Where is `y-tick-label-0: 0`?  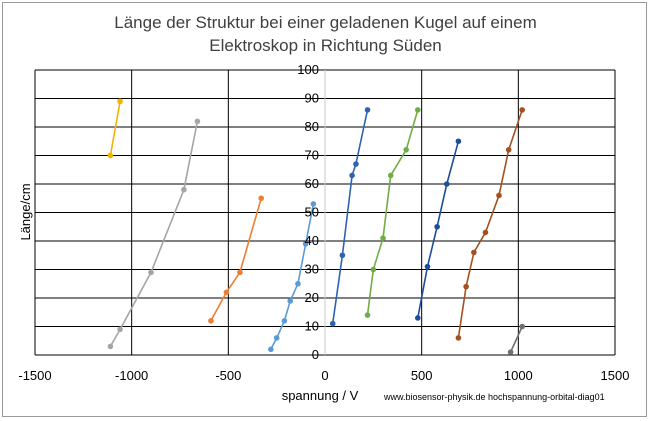
y-tick-label-0: 0 is located at coordinates (315, 354).